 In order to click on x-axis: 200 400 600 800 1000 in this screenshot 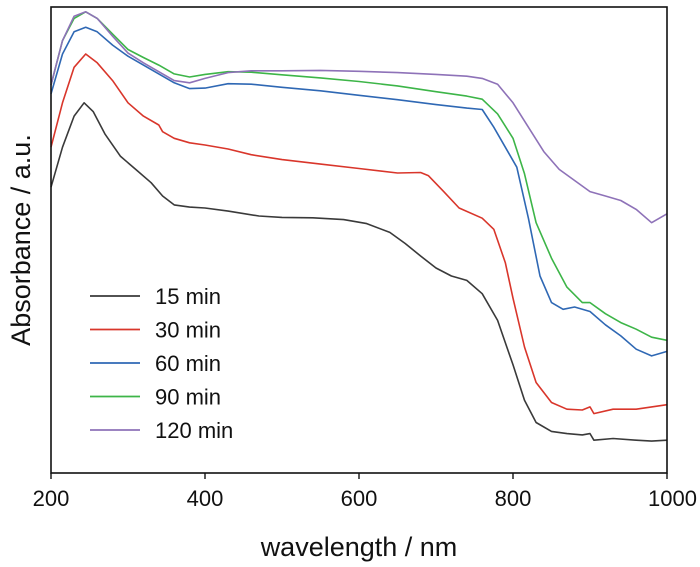, I will do `click(365, 492)`.